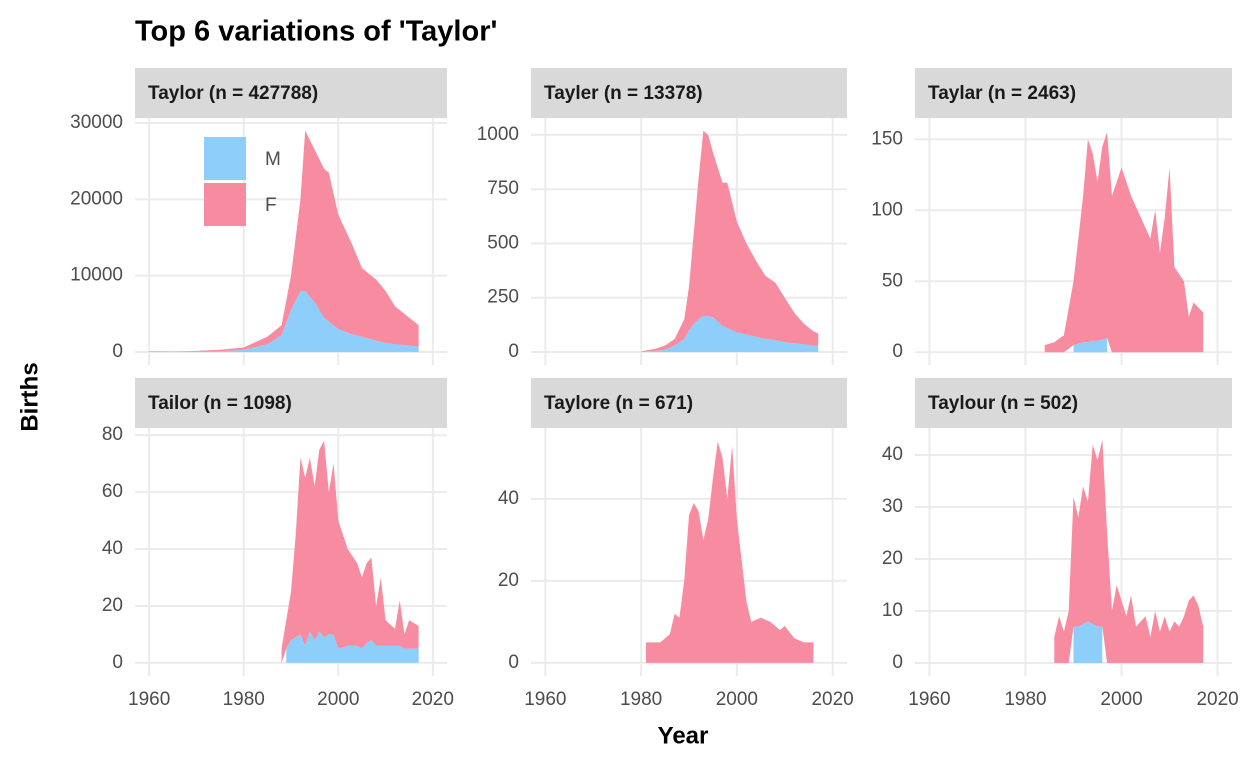 This screenshot has height=773, width=1248. Describe the element at coordinates (233, 93) in the screenshot. I see `facet-label: Taylor (n = 427788)` at that location.